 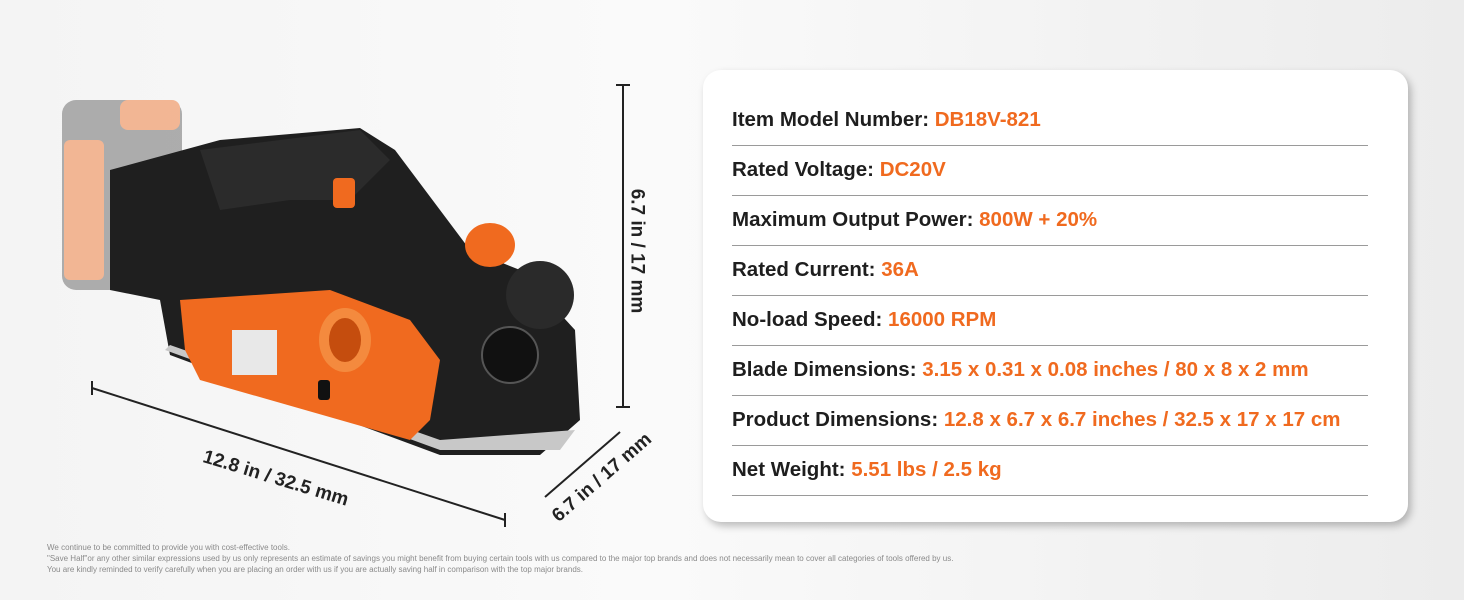 What do you see at coordinates (637, 251) in the screenshot?
I see `height-dimension-label: 6.7 in / 17 mm` at bounding box center [637, 251].